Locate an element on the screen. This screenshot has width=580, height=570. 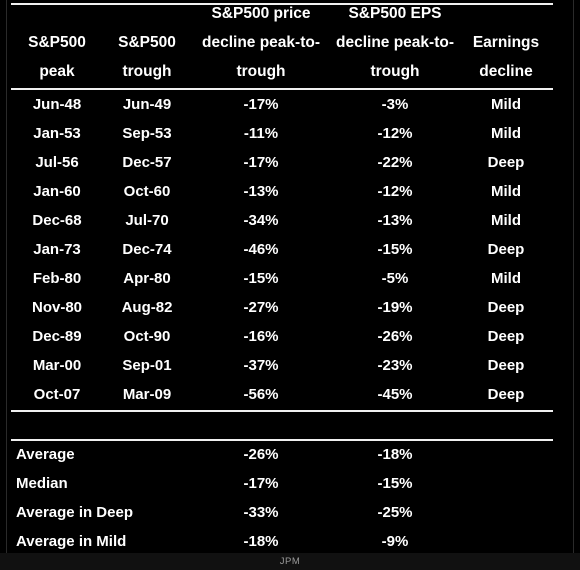
header-price-decline: S&P500 price decline peak-to- trough is located at coordinates (261, 45).